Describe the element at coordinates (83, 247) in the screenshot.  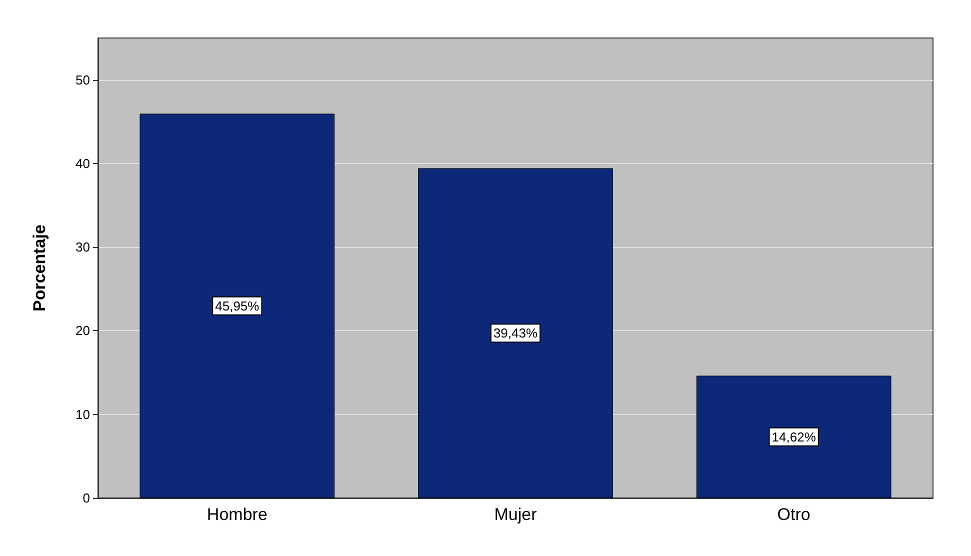
I see `y-tick-label: 30` at that location.